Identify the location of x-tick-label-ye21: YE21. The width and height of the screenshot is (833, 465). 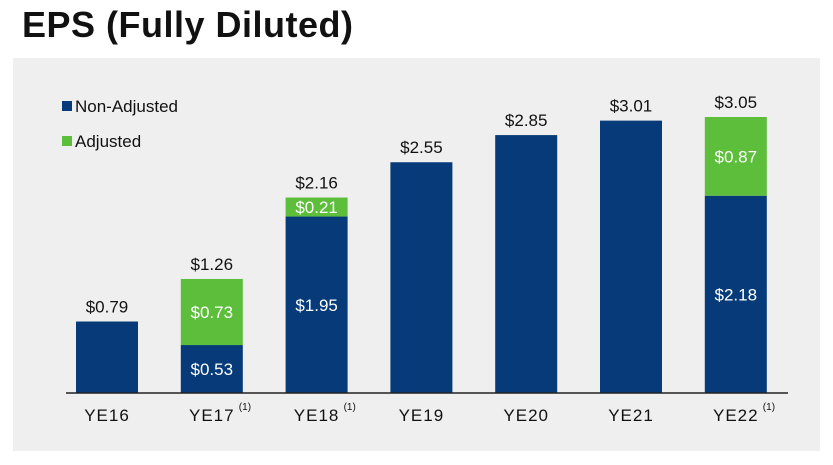
(631, 415).